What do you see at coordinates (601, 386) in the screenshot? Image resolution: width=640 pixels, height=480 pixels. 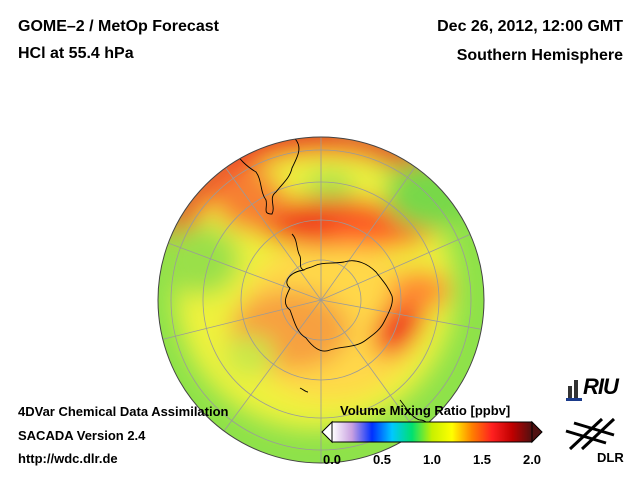 I see `riu-logo-text: RIU` at bounding box center [601, 386].